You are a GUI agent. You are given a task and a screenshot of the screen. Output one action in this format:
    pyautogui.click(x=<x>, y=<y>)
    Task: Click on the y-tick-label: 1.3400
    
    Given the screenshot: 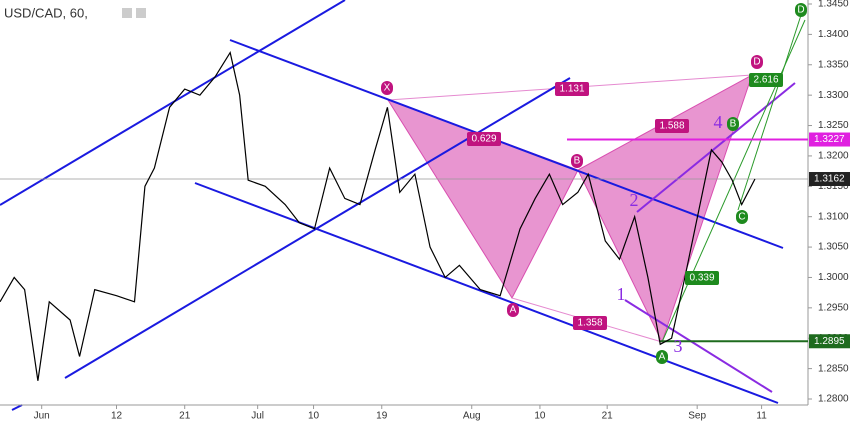 What is the action you would take?
    pyautogui.click(x=833, y=34)
    